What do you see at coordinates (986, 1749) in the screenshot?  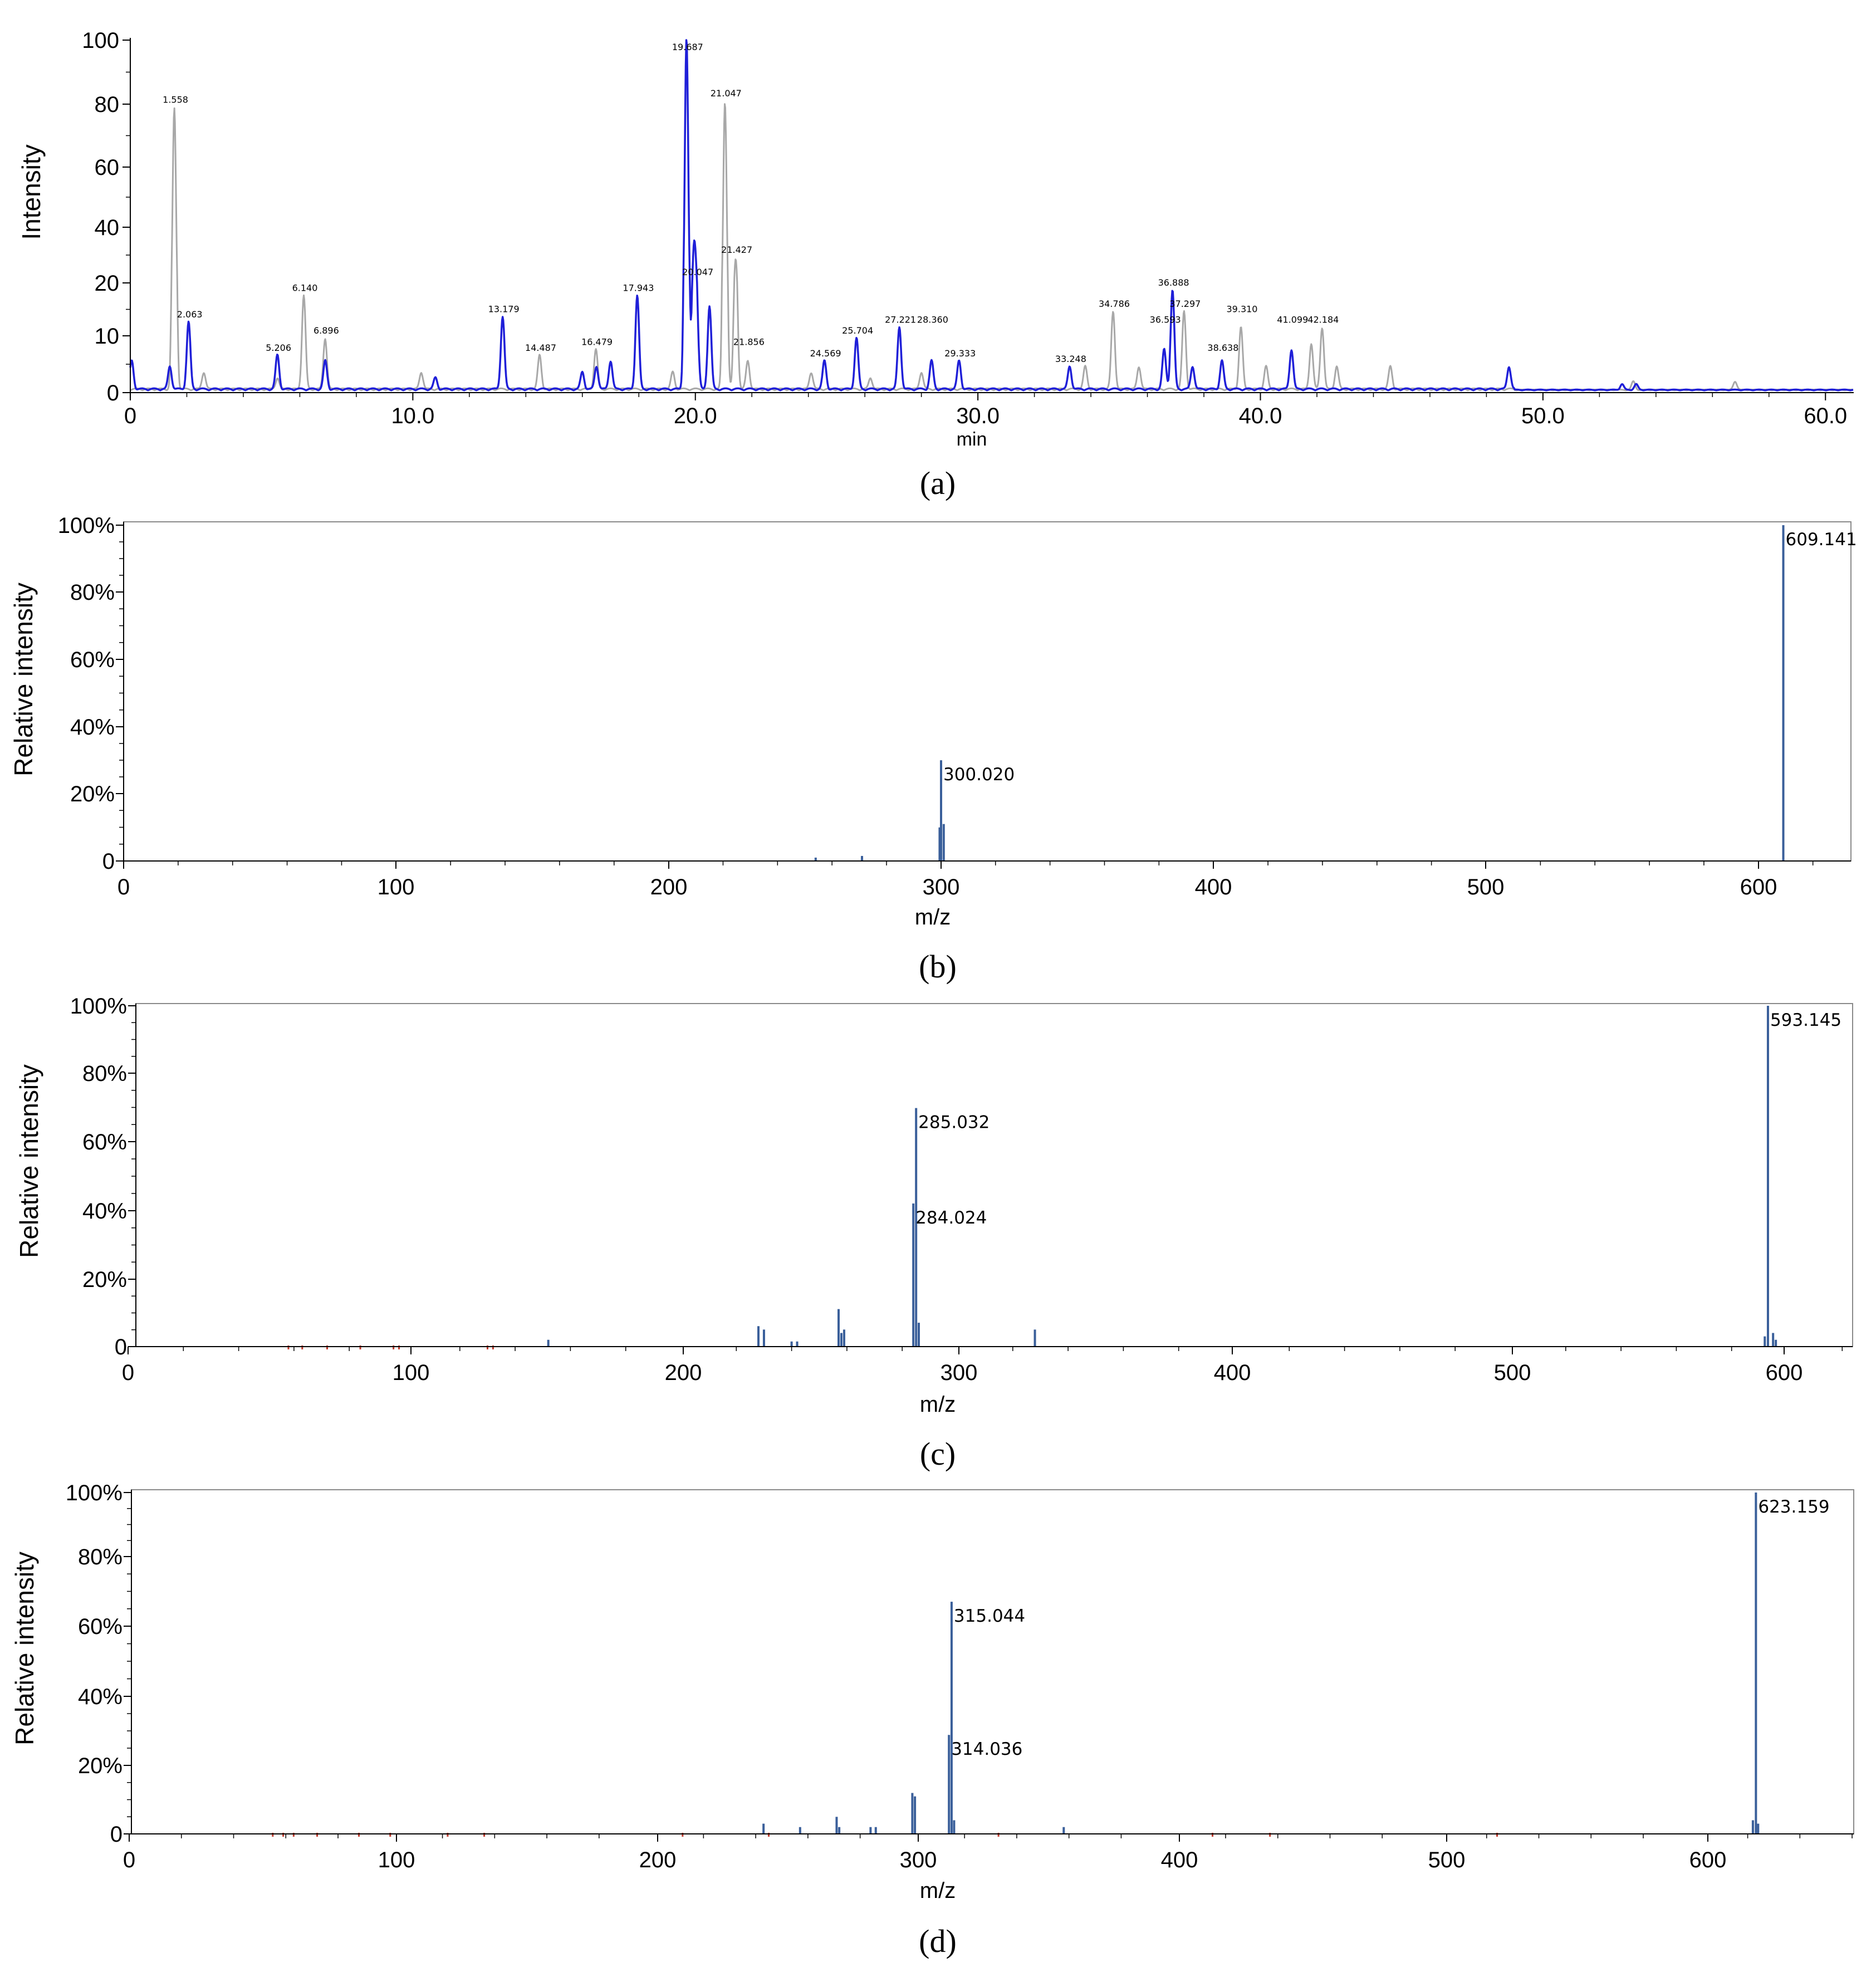 I see `spectrum-d-peak-label: 314.036` at bounding box center [986, 1749].